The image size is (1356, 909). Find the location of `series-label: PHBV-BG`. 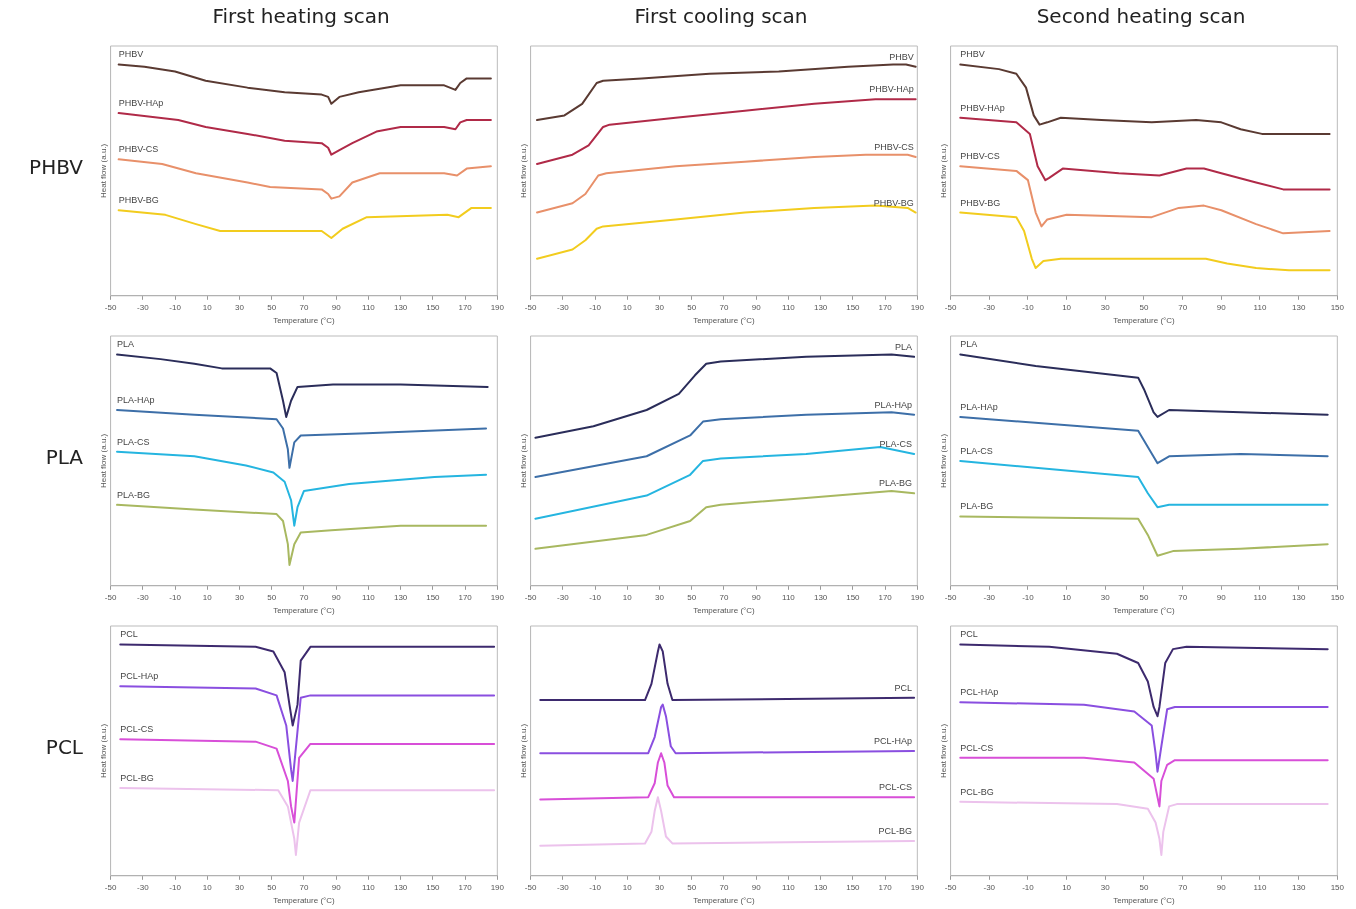

series-label: PHBV-BG is located at coordinates (138, 200).